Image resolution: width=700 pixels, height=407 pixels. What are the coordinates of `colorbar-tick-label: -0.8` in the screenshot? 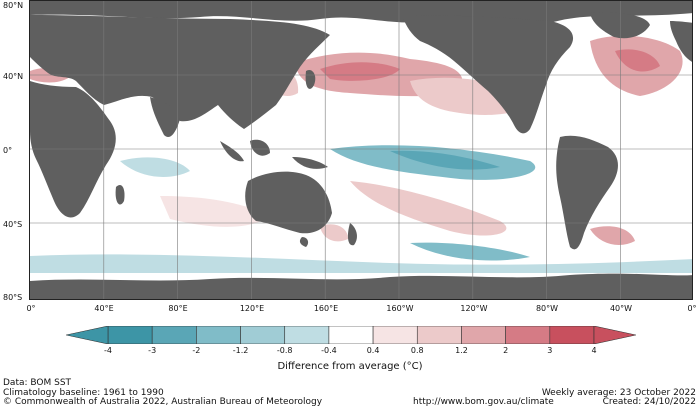 It's located at (284, 350).